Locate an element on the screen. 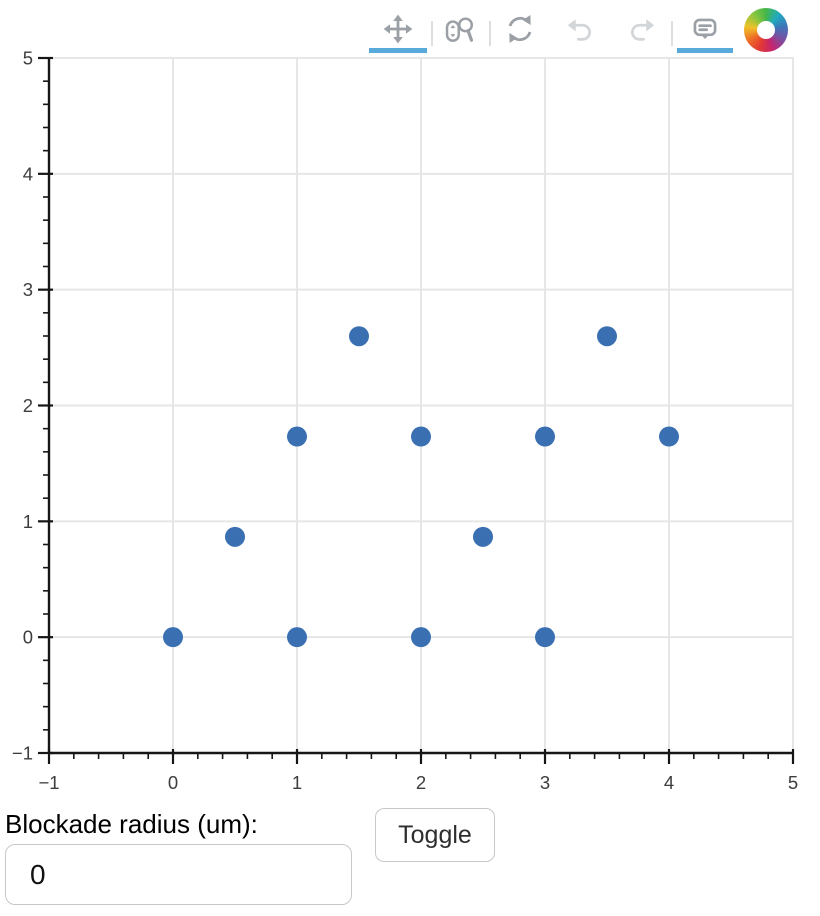 This screenshot has width=820, height=916. y-tick-label: 4 is located at coordinates (28, 173).